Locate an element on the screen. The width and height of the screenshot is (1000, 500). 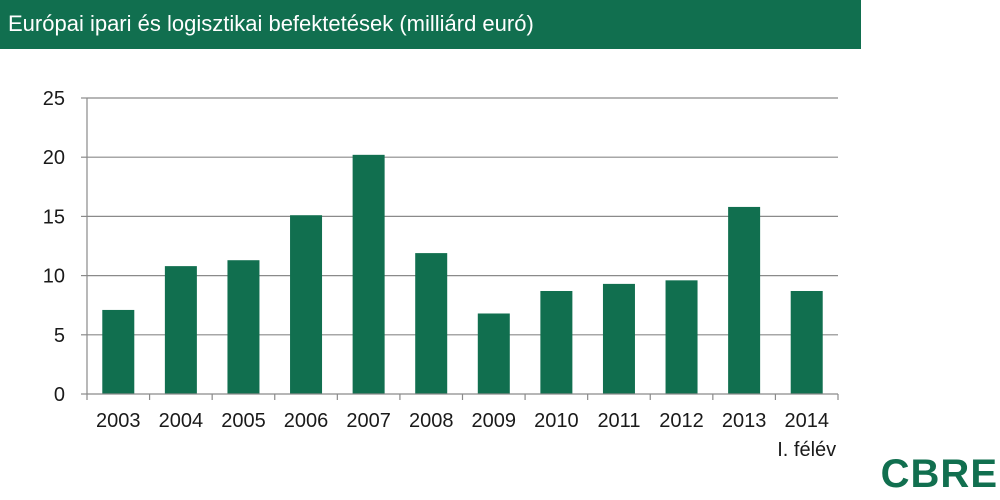
bar-2006 is located at coordinates (306, 304).